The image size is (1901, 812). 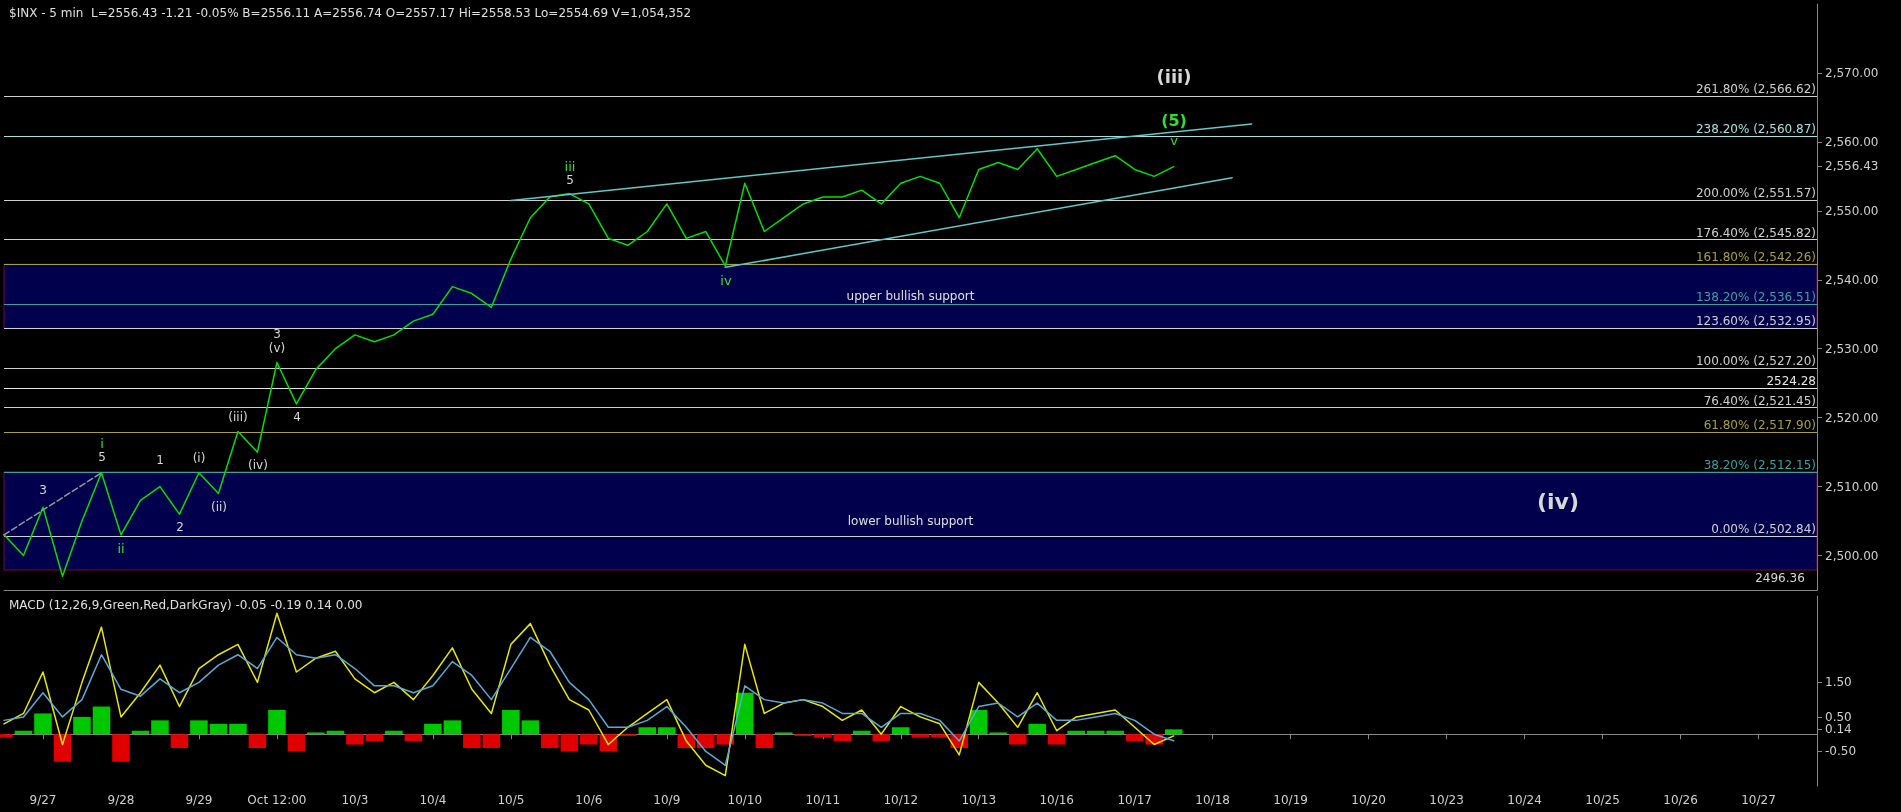 What do you see at coordinates (1755, 89) in the screenshot?
I see `ref-line-label: 261.80% (2,566.62)` at bounding box center [1755, 89].